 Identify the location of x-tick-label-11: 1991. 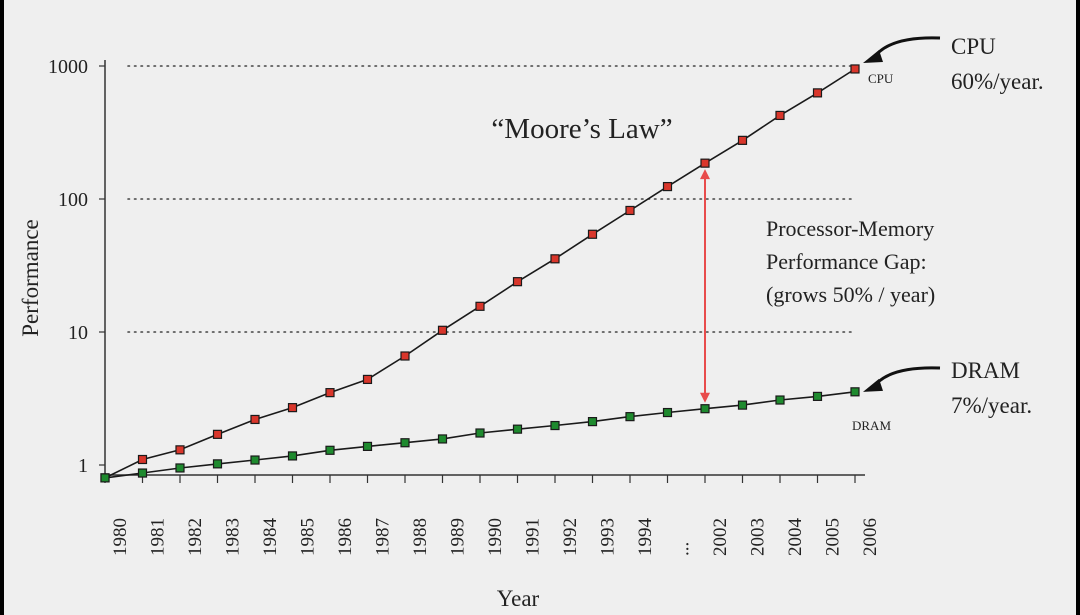
(533, 537).